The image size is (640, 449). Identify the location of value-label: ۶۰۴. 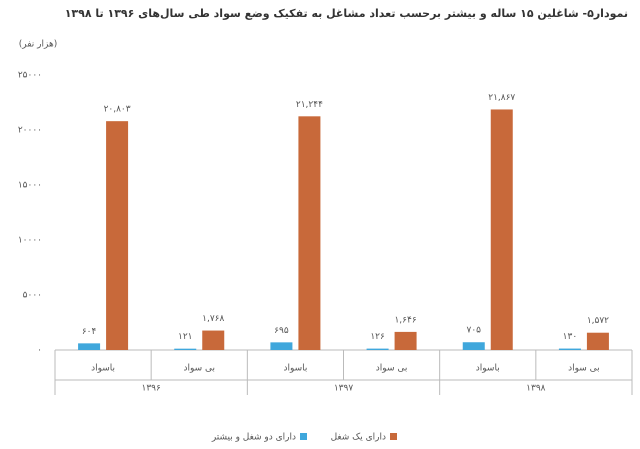
(89, 332).